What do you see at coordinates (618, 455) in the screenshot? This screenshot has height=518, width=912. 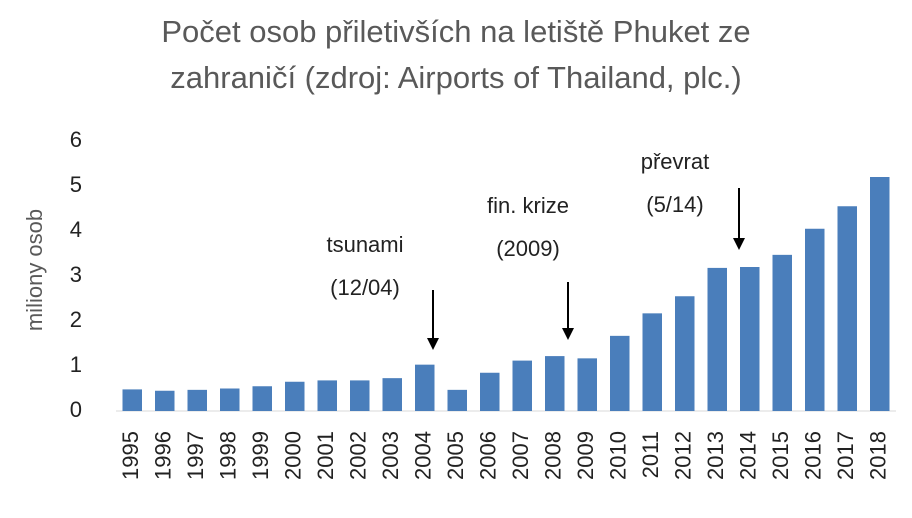 I see `x-tick-label: 2010` at bounding box center [618, 455].